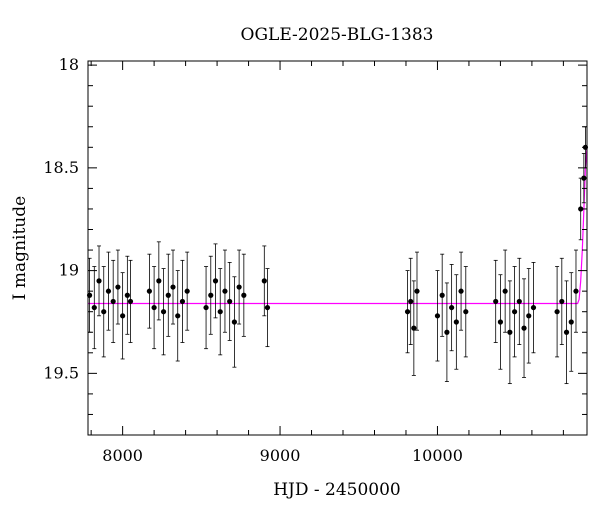  I want to click on y-tick-label: 19, so click(69, 270).